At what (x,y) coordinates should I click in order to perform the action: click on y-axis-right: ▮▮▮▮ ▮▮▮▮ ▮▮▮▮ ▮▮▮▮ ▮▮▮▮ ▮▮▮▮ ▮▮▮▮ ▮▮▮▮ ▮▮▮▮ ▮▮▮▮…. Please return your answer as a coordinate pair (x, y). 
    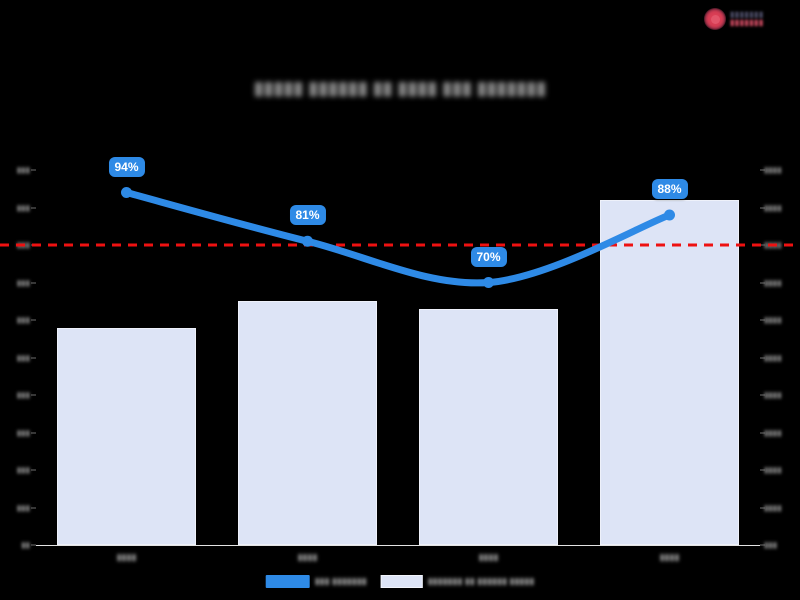
    Looking at the image, I should click on (778, 358).